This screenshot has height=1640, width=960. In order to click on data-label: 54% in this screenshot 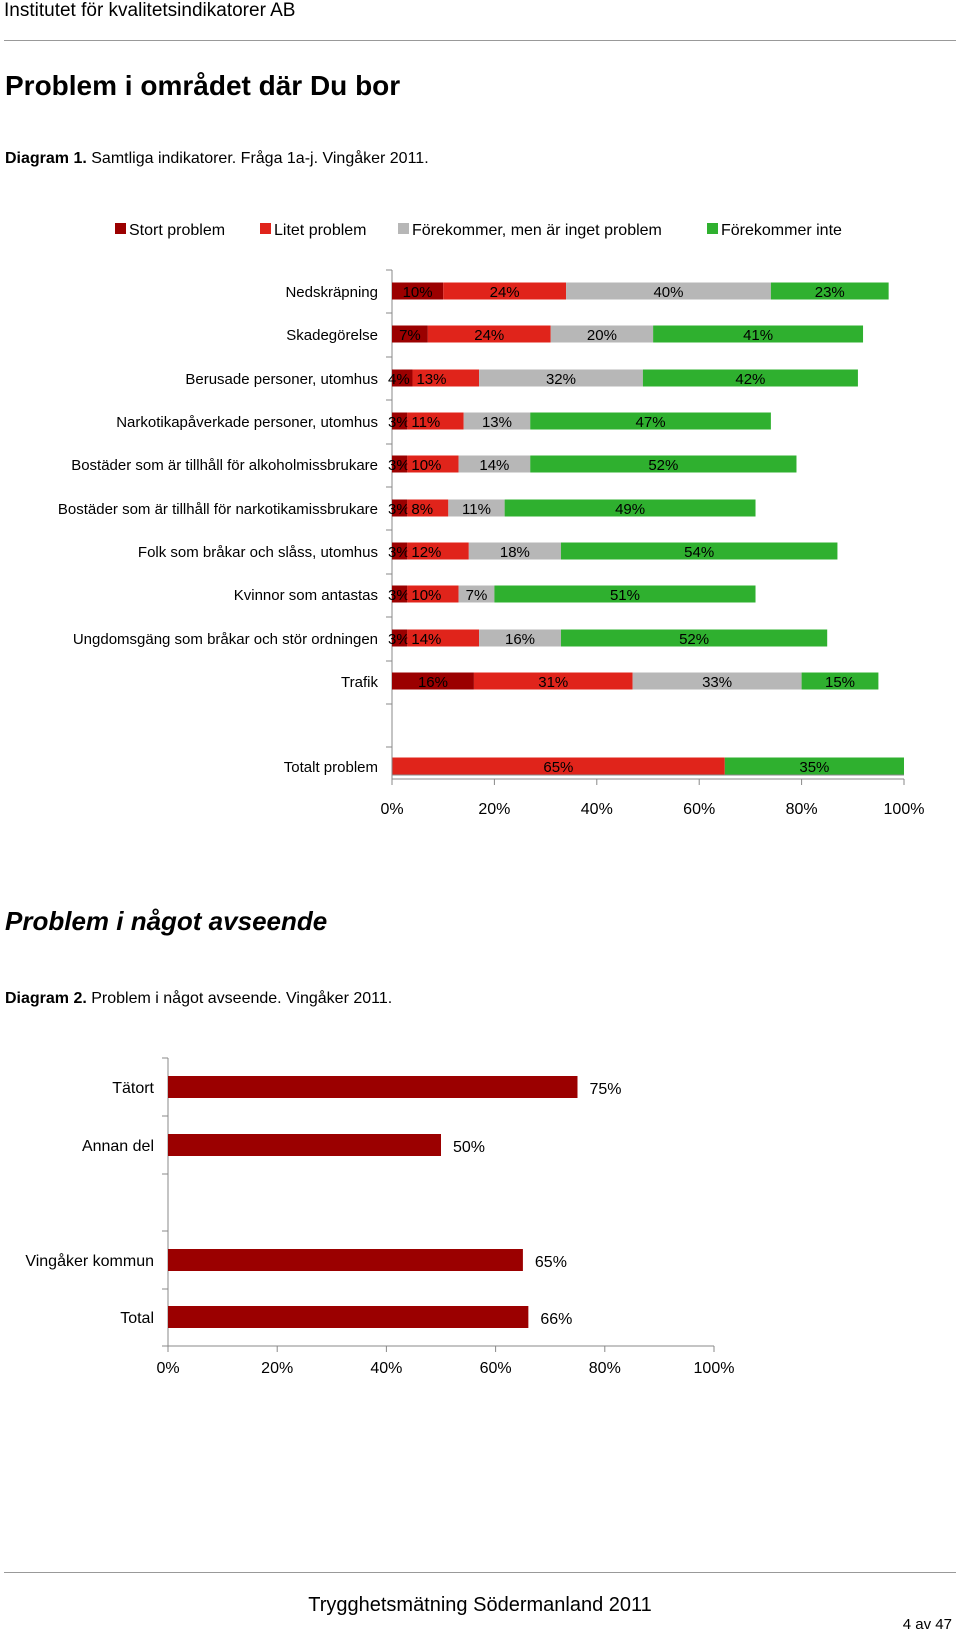, I will do `click(699, 552)`.